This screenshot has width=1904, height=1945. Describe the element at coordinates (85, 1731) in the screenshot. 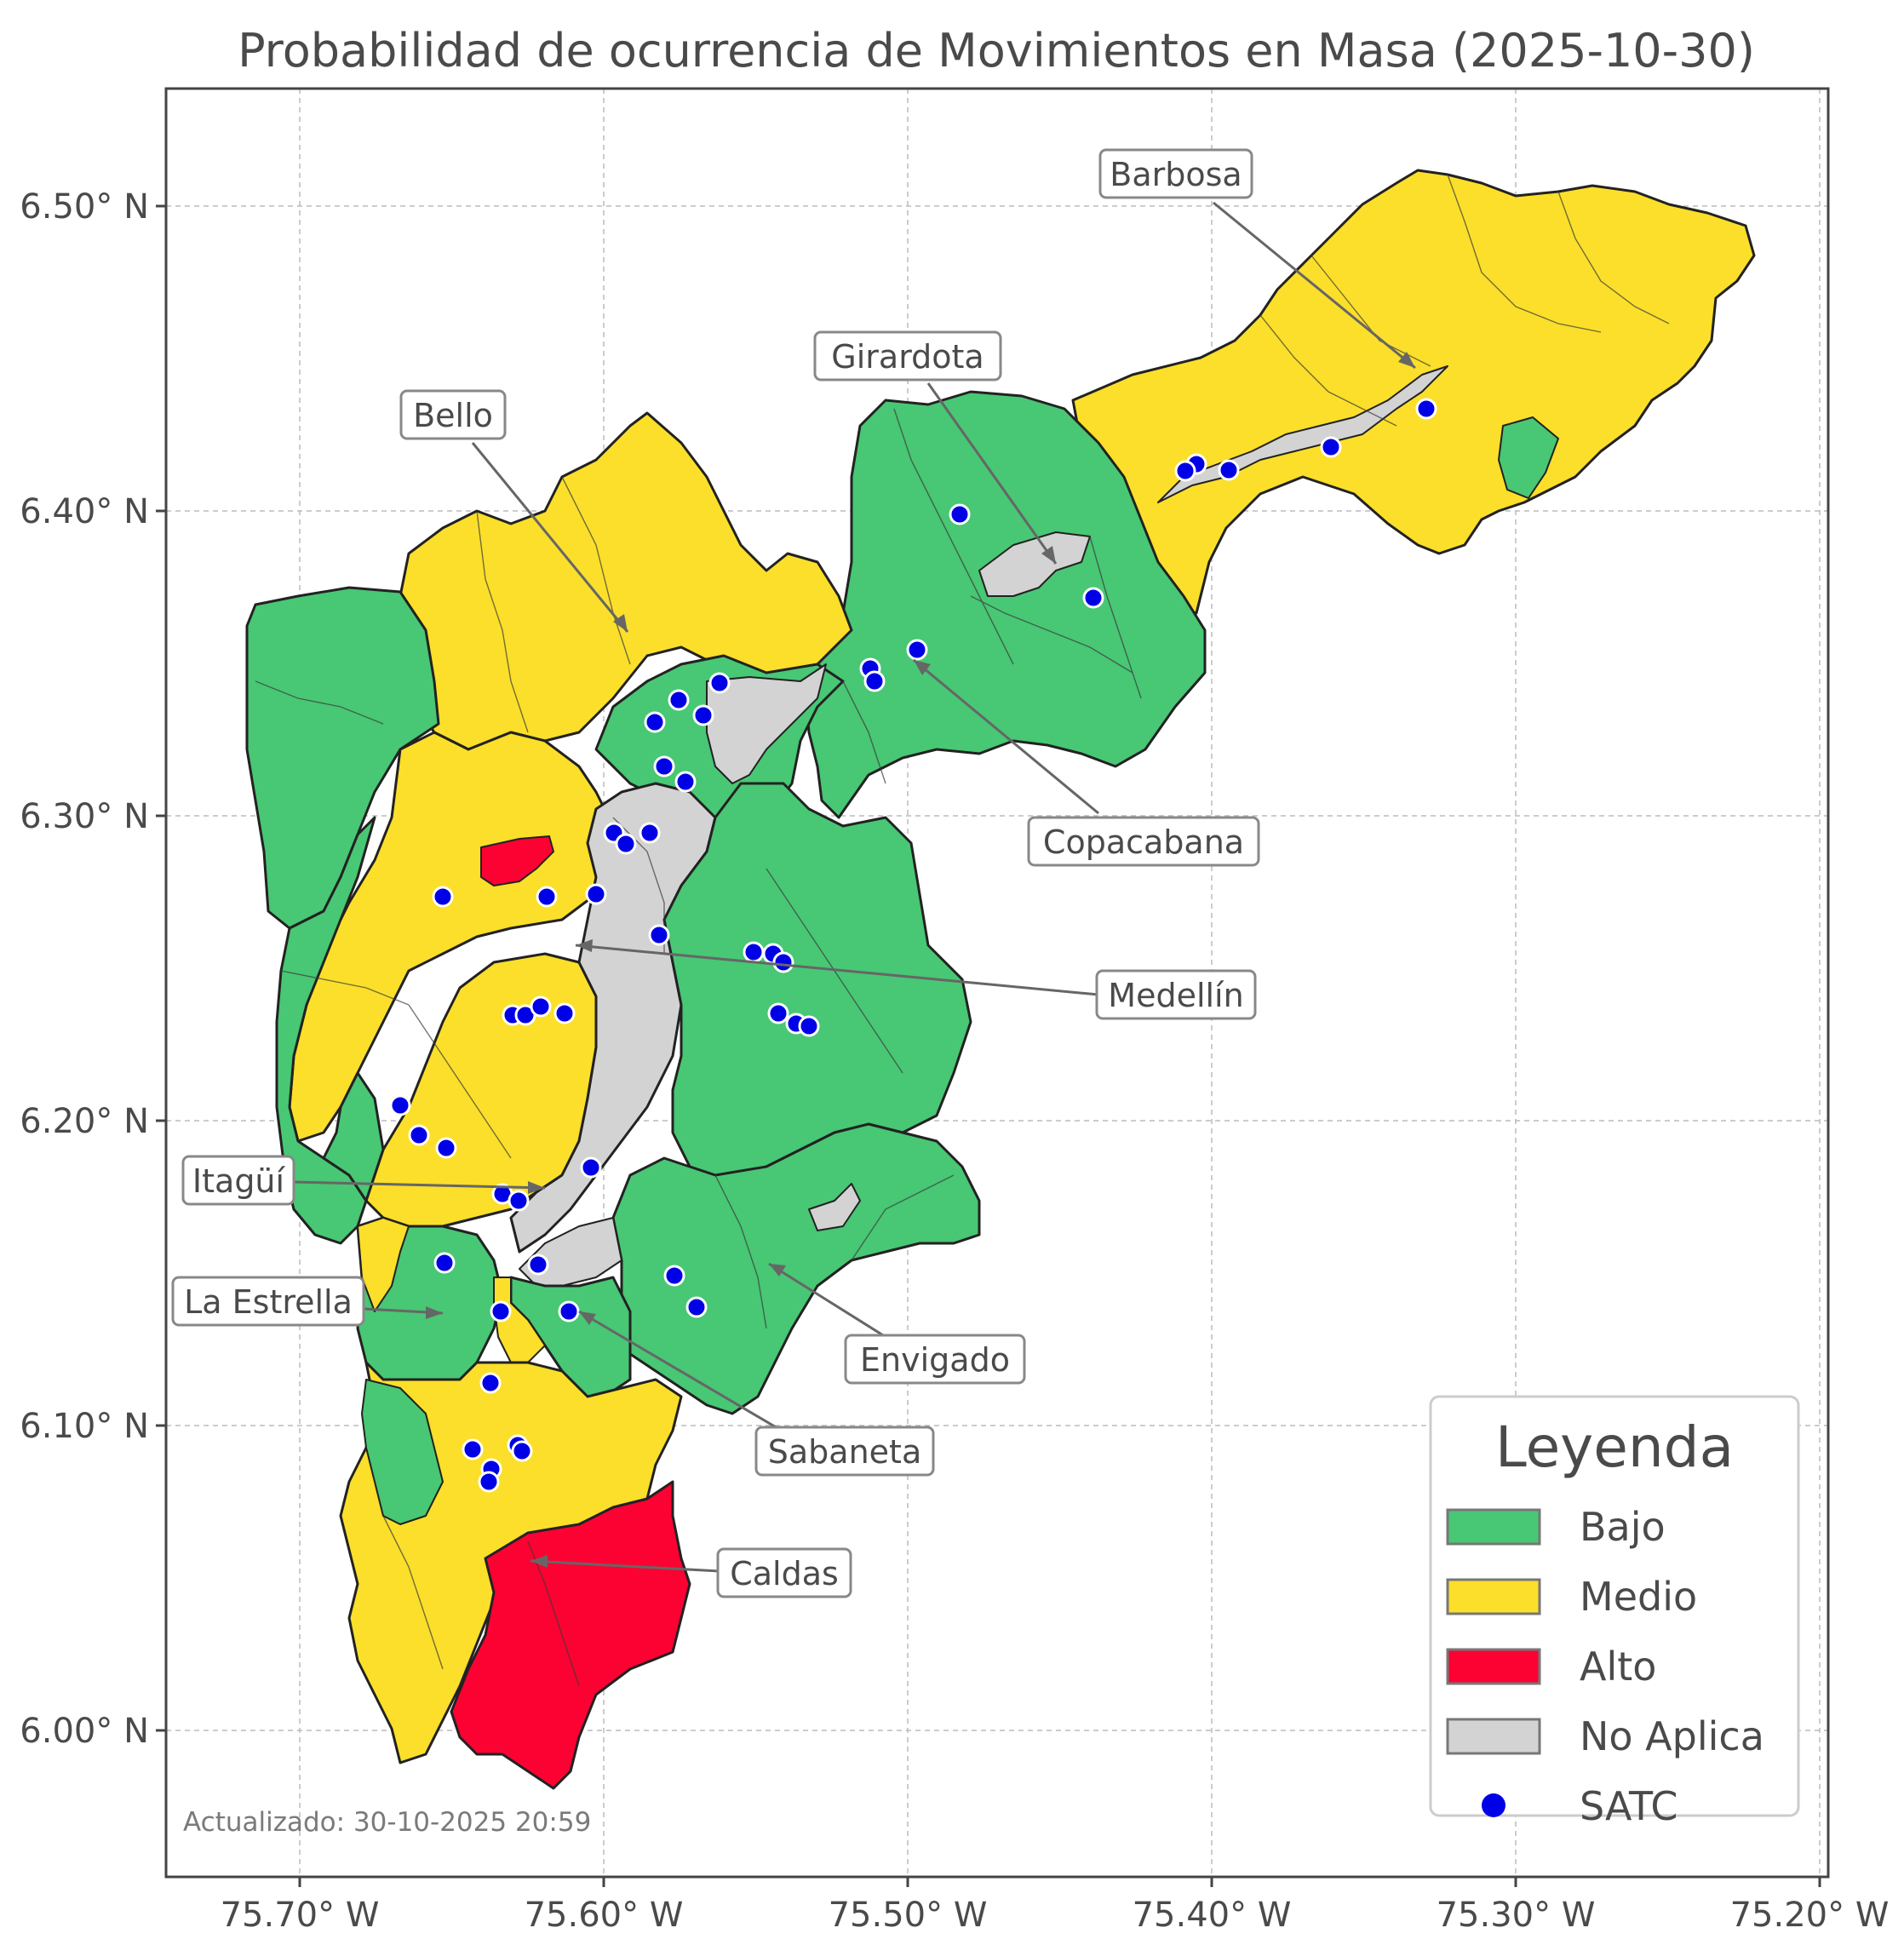

I see `y-tick-label: 6.00° N` at that location.